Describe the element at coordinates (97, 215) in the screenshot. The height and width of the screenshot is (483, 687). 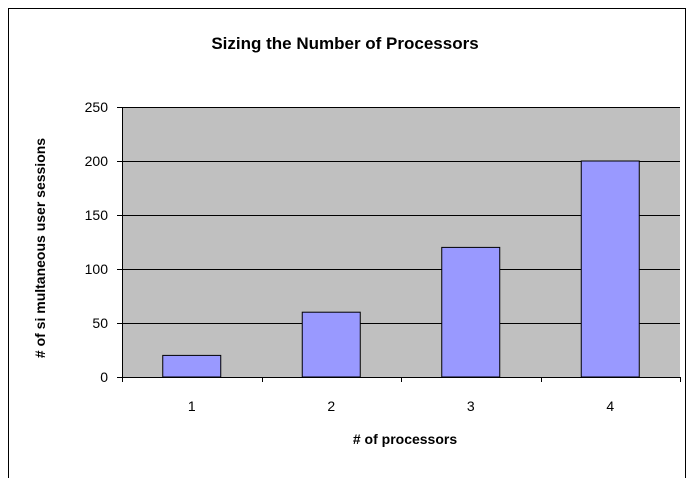
I see `y-tick-label: 150` at that location.